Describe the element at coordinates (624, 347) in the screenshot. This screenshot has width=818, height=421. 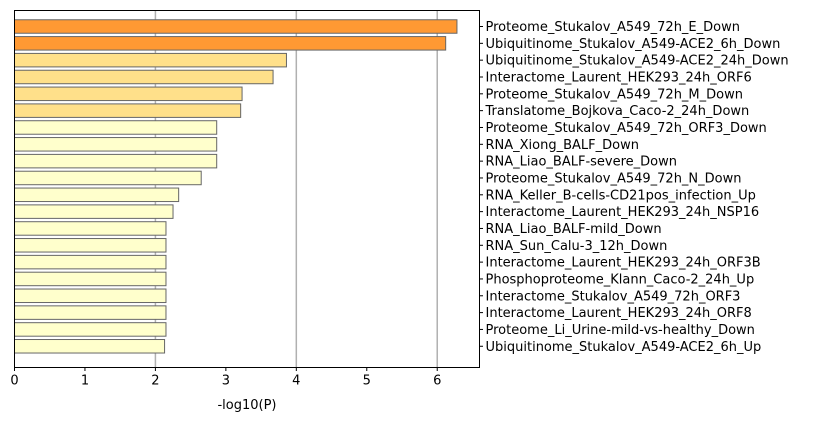
I see `category-label: Ubiquitinome_Stukalov_A549-ACE2_6h_Up` at that location.